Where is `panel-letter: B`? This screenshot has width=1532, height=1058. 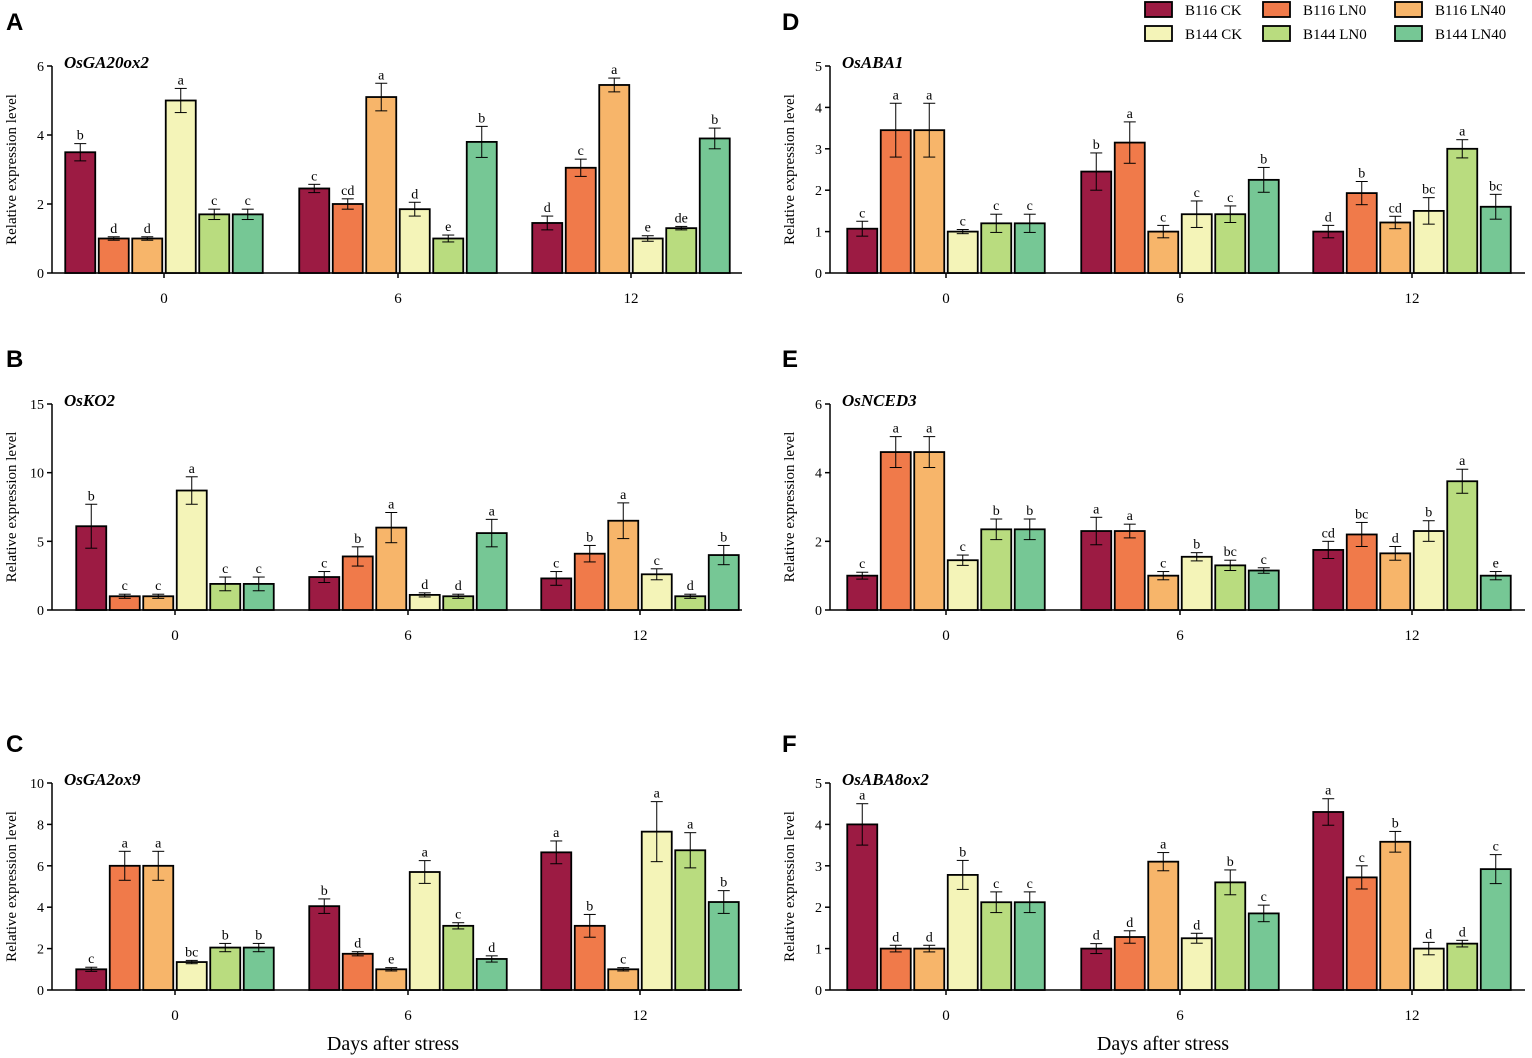 panel-letter: B is located at coordinates (14, 359).